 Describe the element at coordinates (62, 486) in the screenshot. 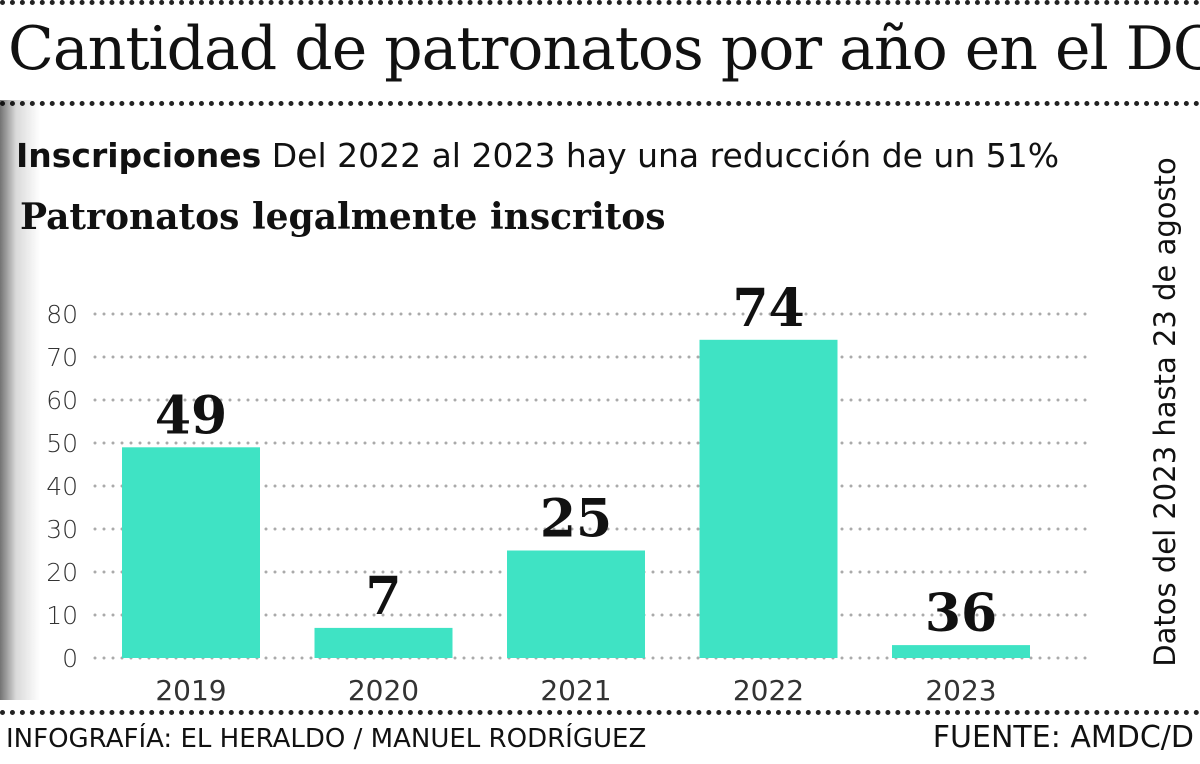

I see `y-tick-label: 40` at that location.